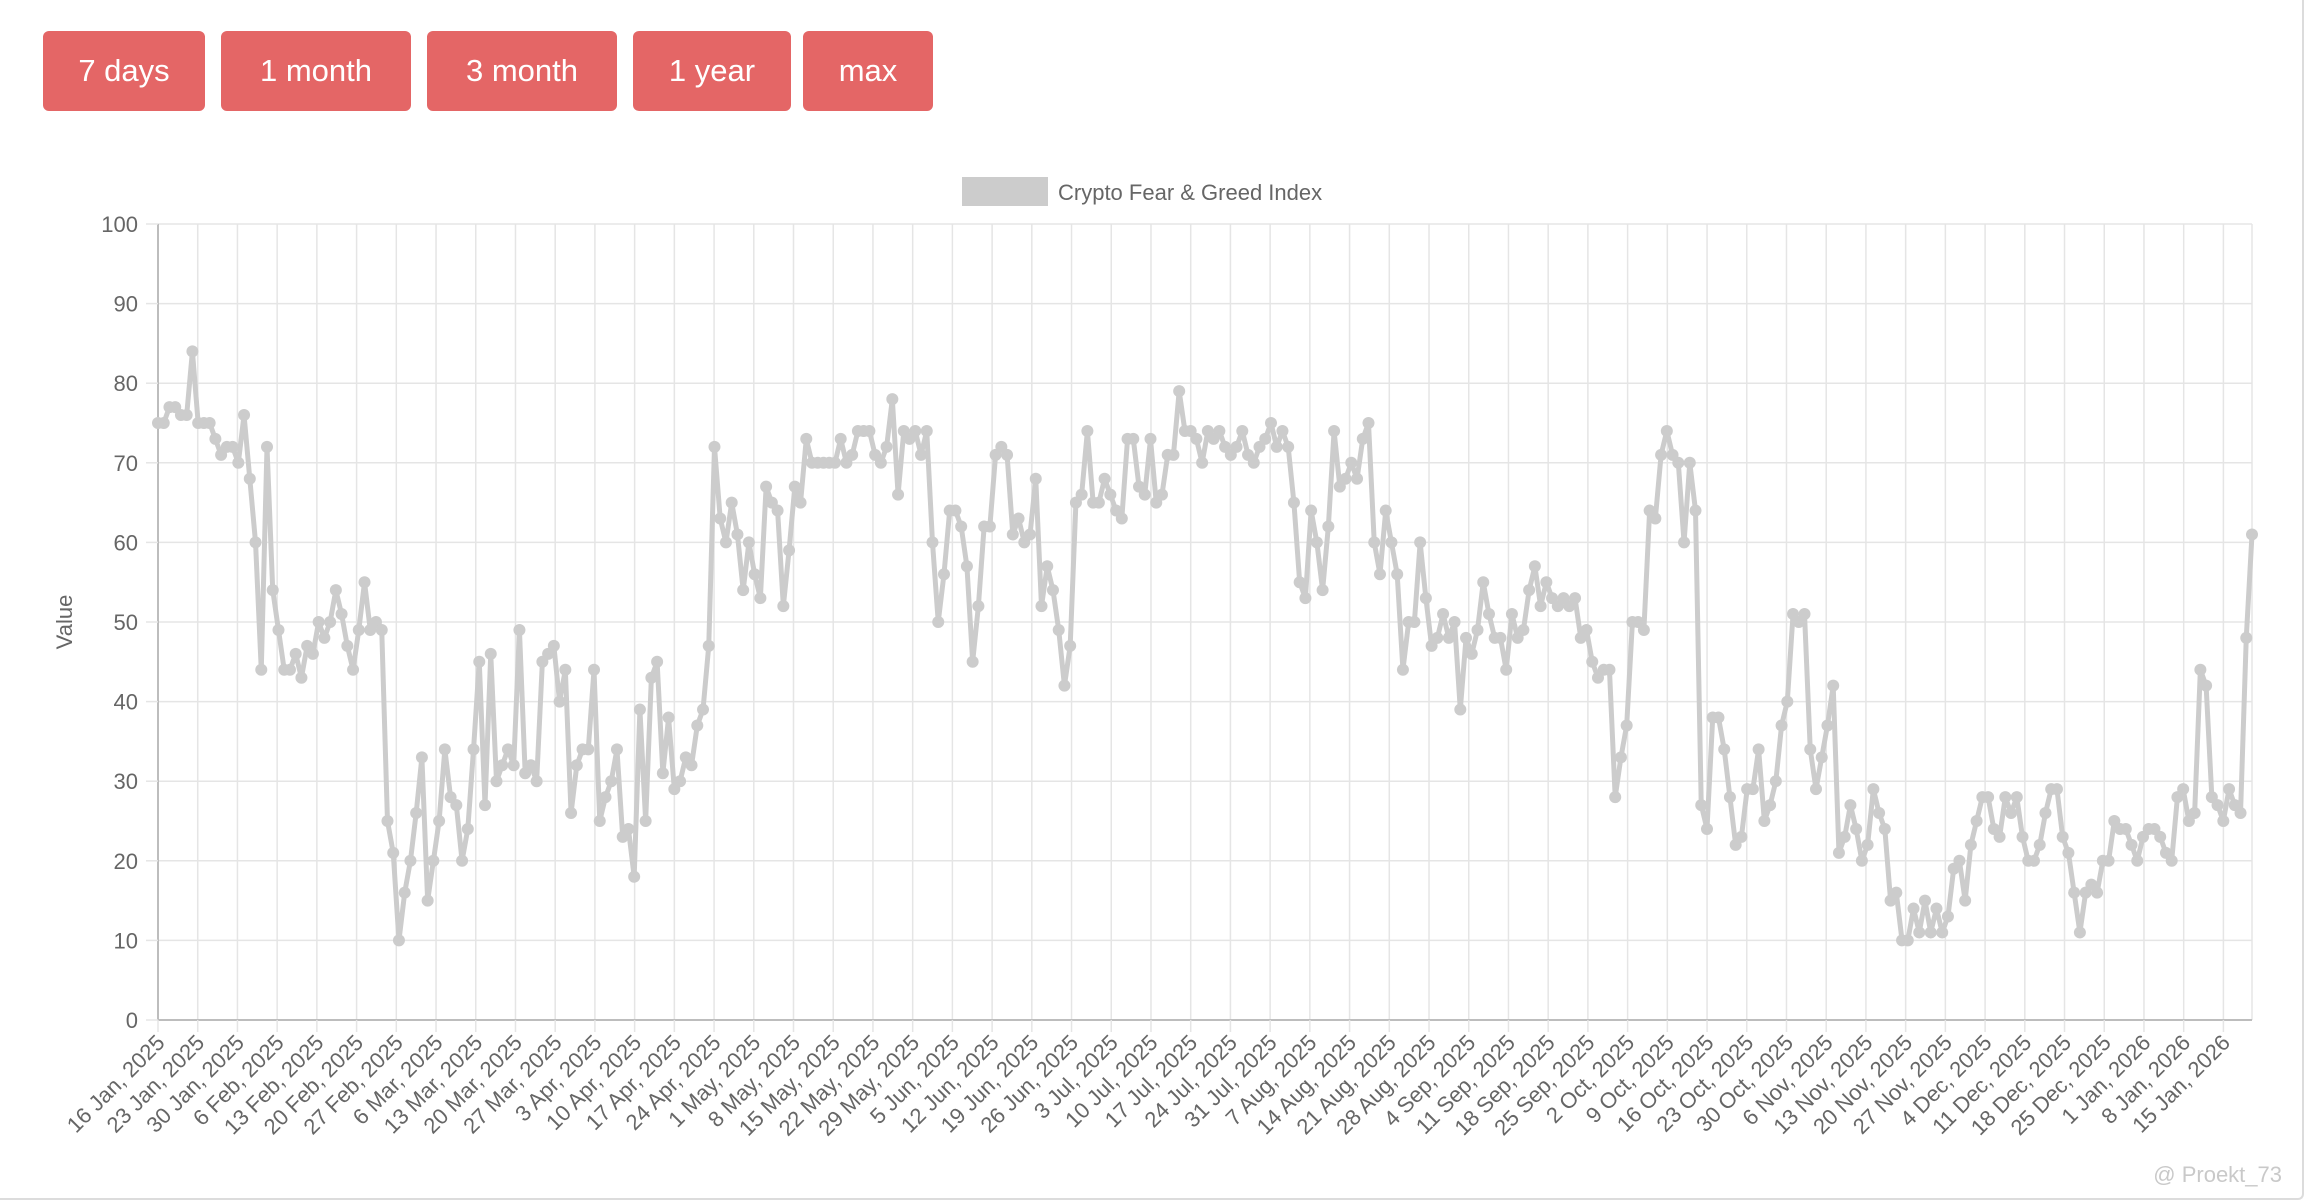  What do you see at coordinates (1142, 191) in the screenshot?
I see `chart-legend: Crypto Fear & Greed Index` at bounding box center [1142, 191].